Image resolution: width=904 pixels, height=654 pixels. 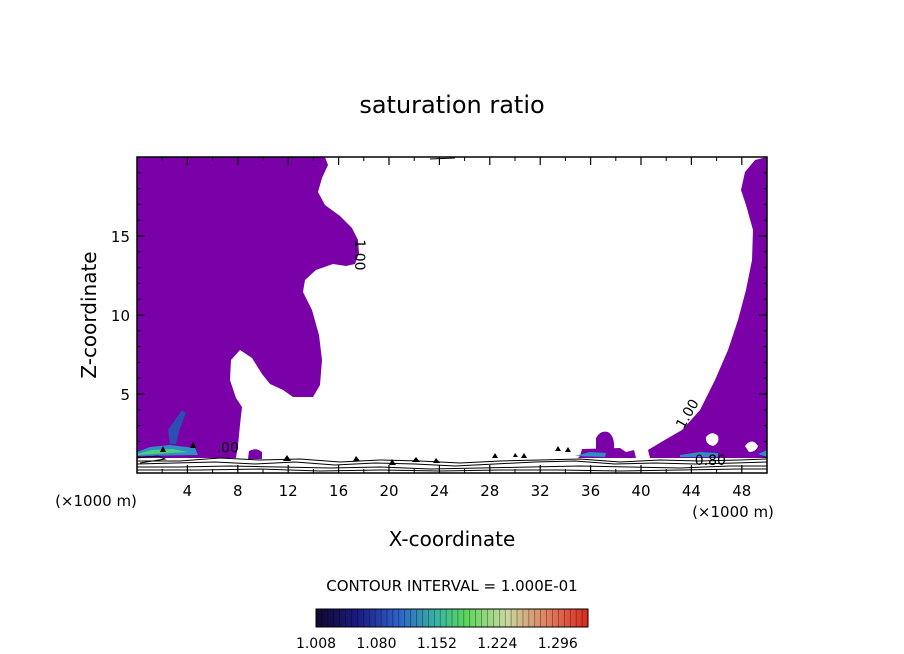 I want to click on colorbar-labels: 1.008 1.080 1.152 1.224 1.296, so click(x=437, y=644).